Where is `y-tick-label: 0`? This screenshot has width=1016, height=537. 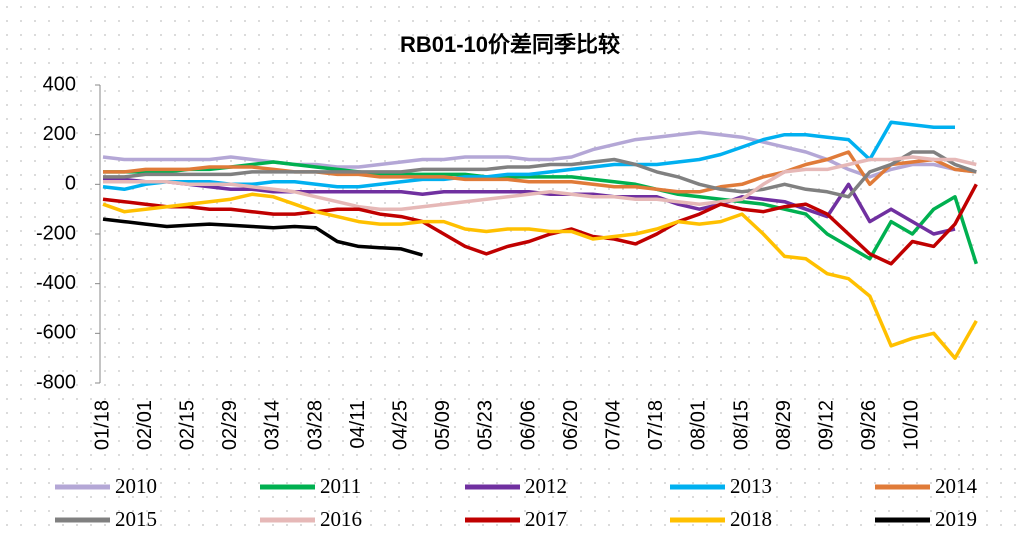
y-tick-label: 0 is located at coordinates (70, 184).